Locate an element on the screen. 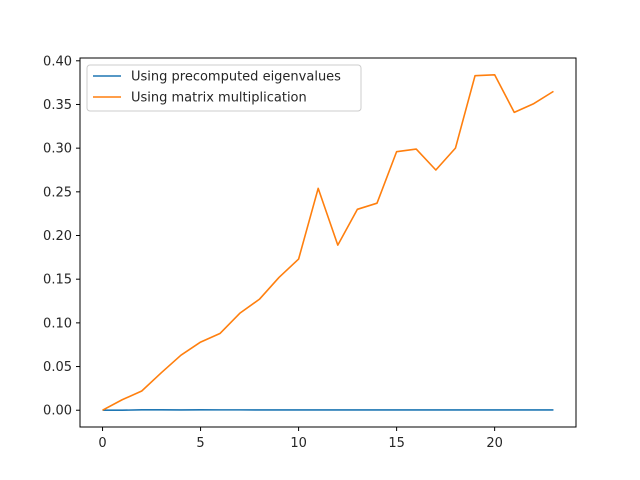 The width and height of the screenshot is (640, 480). y-tick-label: 0.15 is located at coordinates (57, 280).